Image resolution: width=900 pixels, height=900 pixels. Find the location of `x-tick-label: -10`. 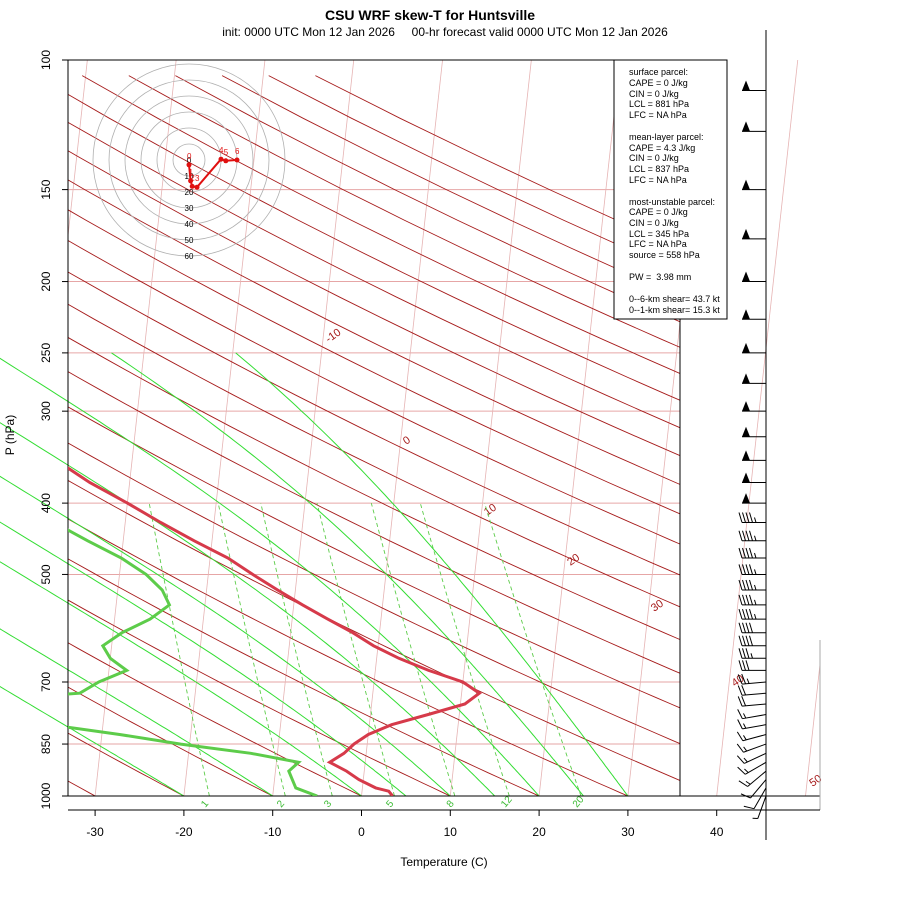

x-tick-label: -10 is located at coordinates (273, 832).